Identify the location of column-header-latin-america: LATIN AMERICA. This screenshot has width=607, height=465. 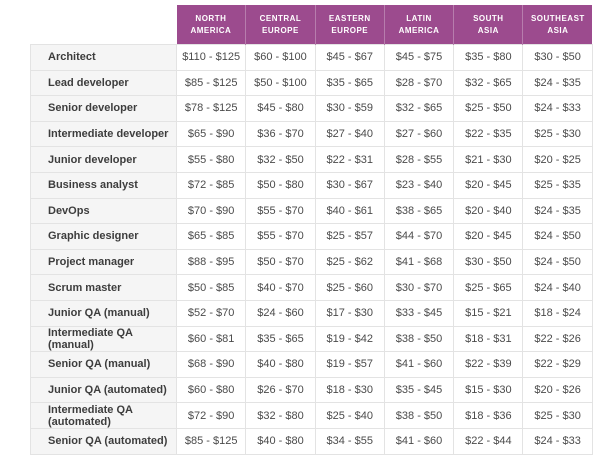
(418, 25).